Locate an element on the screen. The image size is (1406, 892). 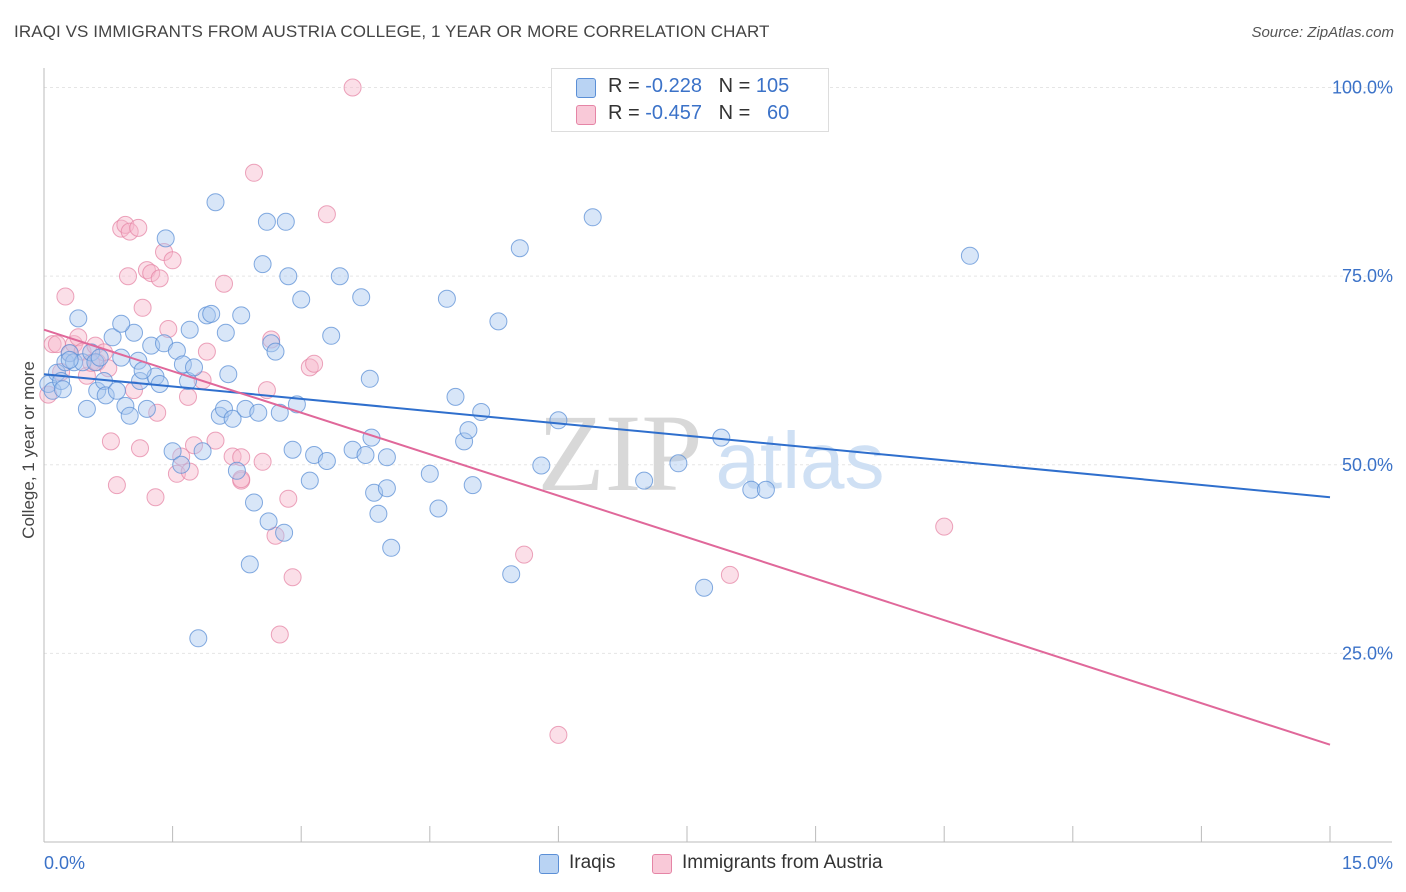
r-label: R = is located at coordinates (624, 86).